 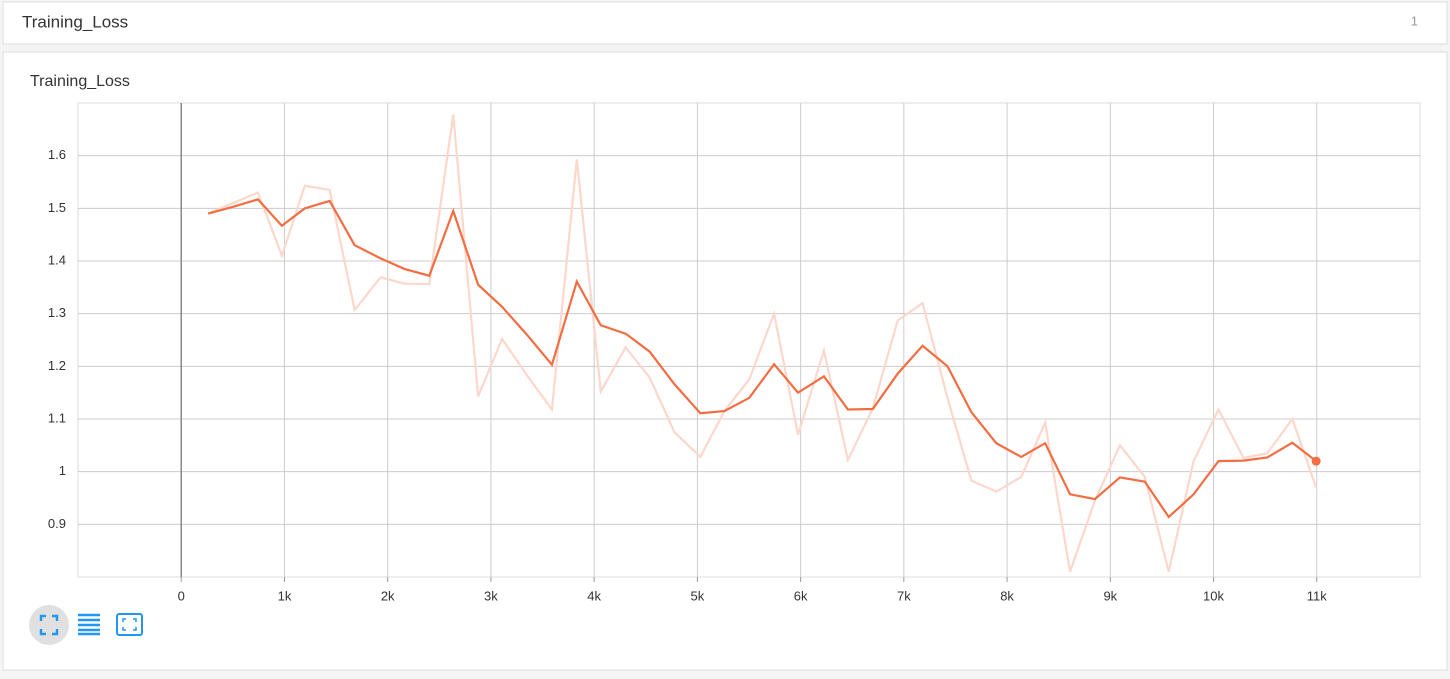 What do you see at coordinates (594, 595) in the screenshot?
I see `x-tick-label: 4k` at bounding box center [594, 595].